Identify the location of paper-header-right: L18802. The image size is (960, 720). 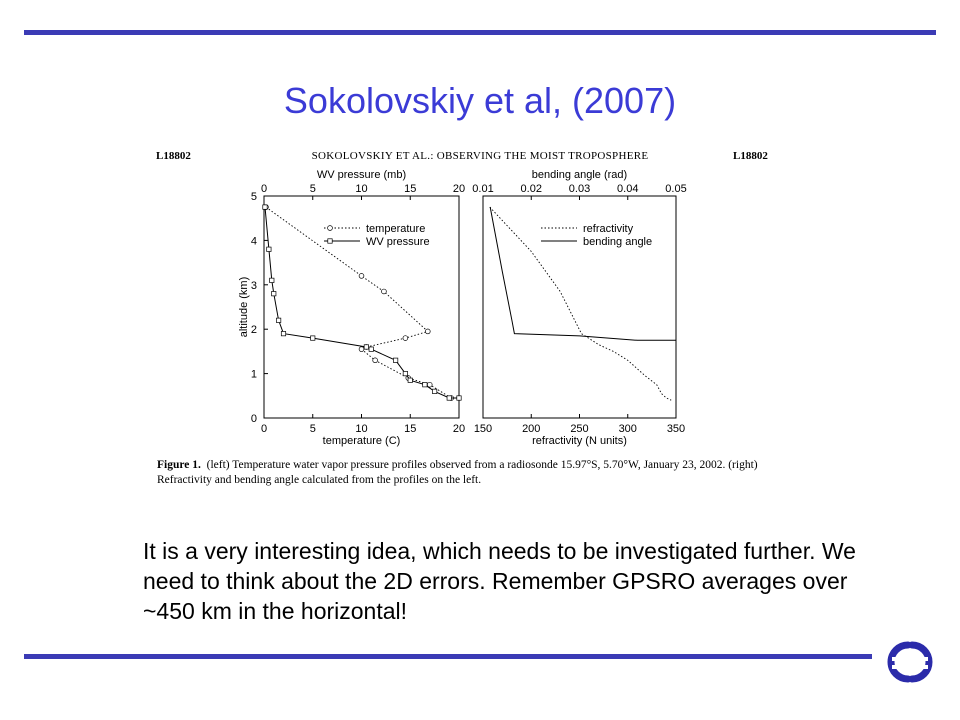
(750, 156).